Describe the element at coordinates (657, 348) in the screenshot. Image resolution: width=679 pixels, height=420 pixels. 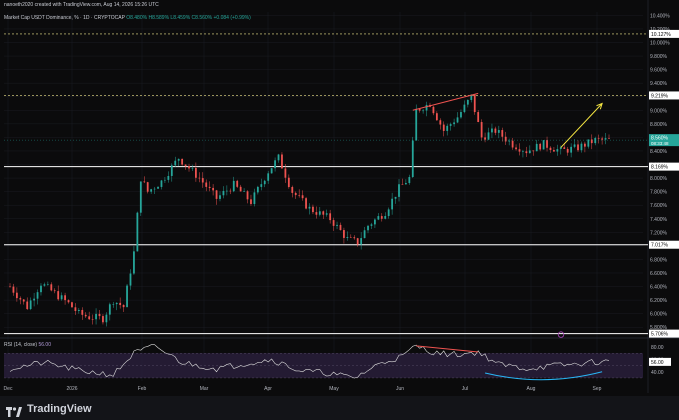
I see `rsi-tick-label: 80.00` at that location.